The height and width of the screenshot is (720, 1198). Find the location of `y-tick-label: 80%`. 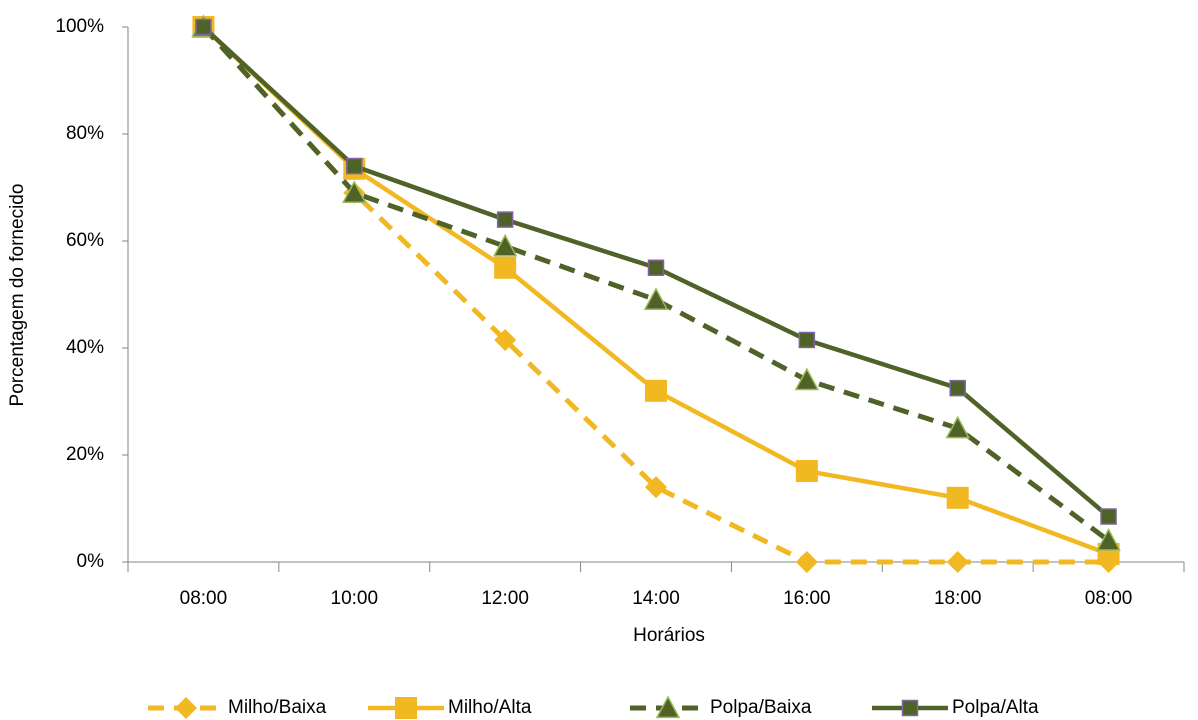

y-tick-label: 80% is located at coordinates (85, 133).